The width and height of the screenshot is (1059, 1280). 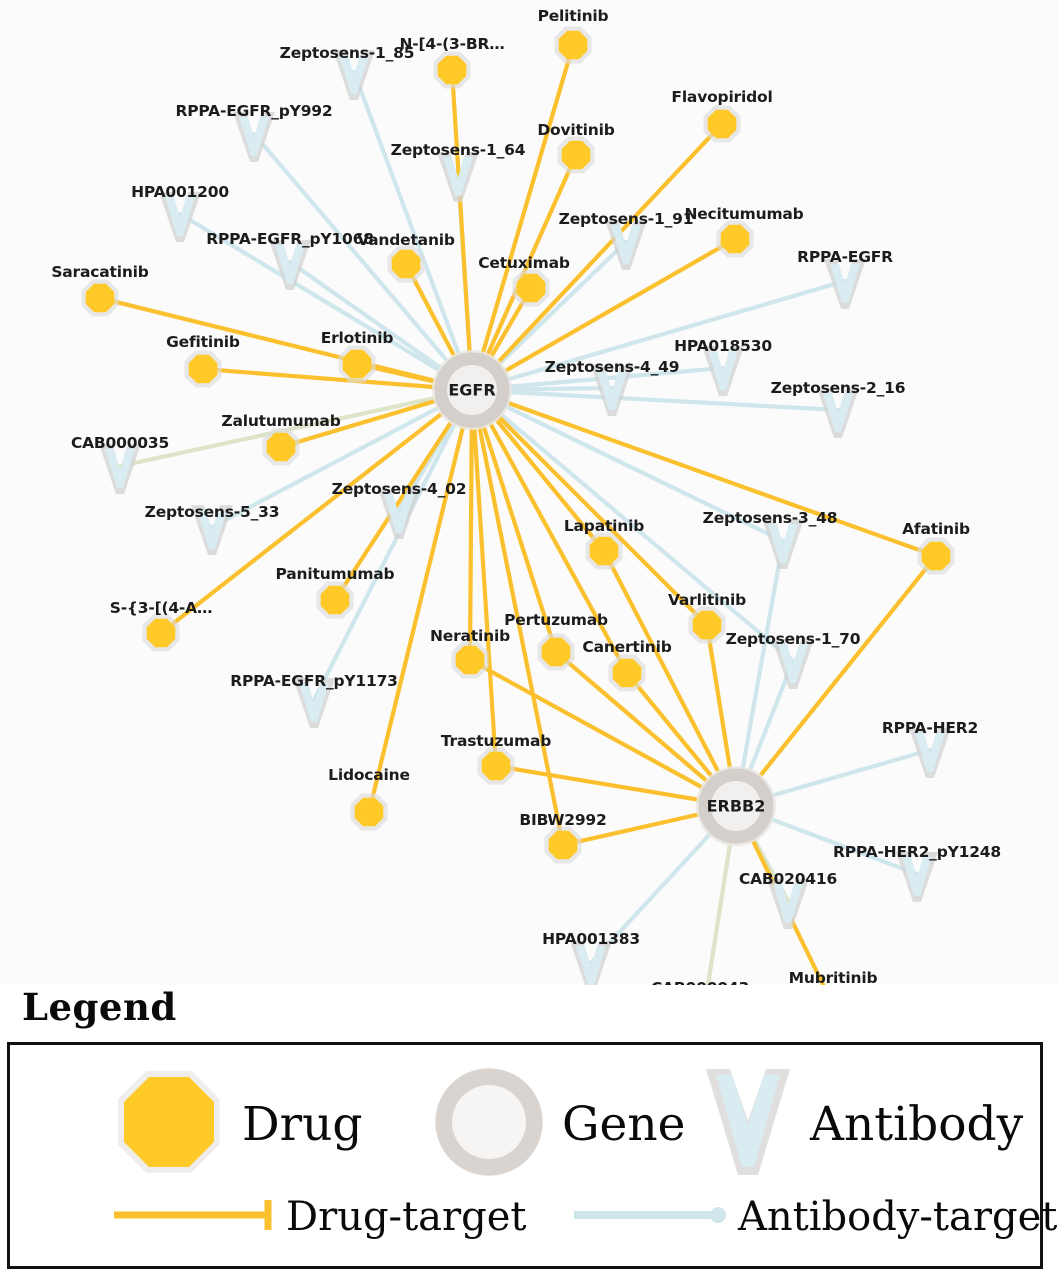 I want to click on legend-shapes-row: Drug Gene, so click(x=525, y=1123).